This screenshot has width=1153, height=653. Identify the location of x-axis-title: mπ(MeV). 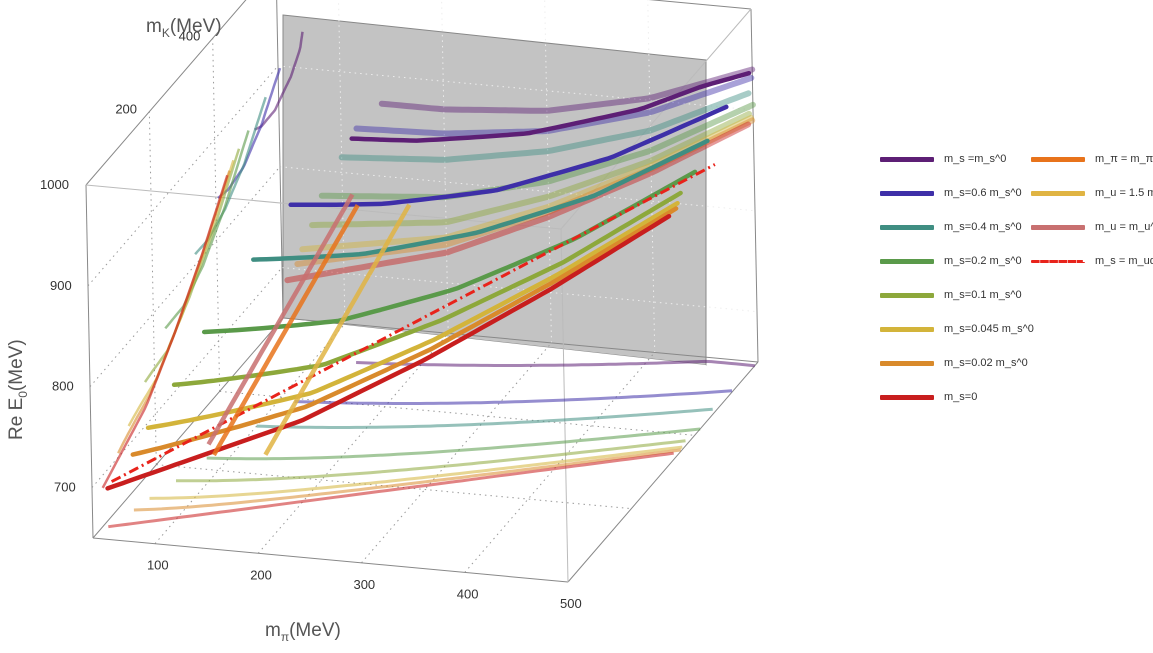
(303, 632).